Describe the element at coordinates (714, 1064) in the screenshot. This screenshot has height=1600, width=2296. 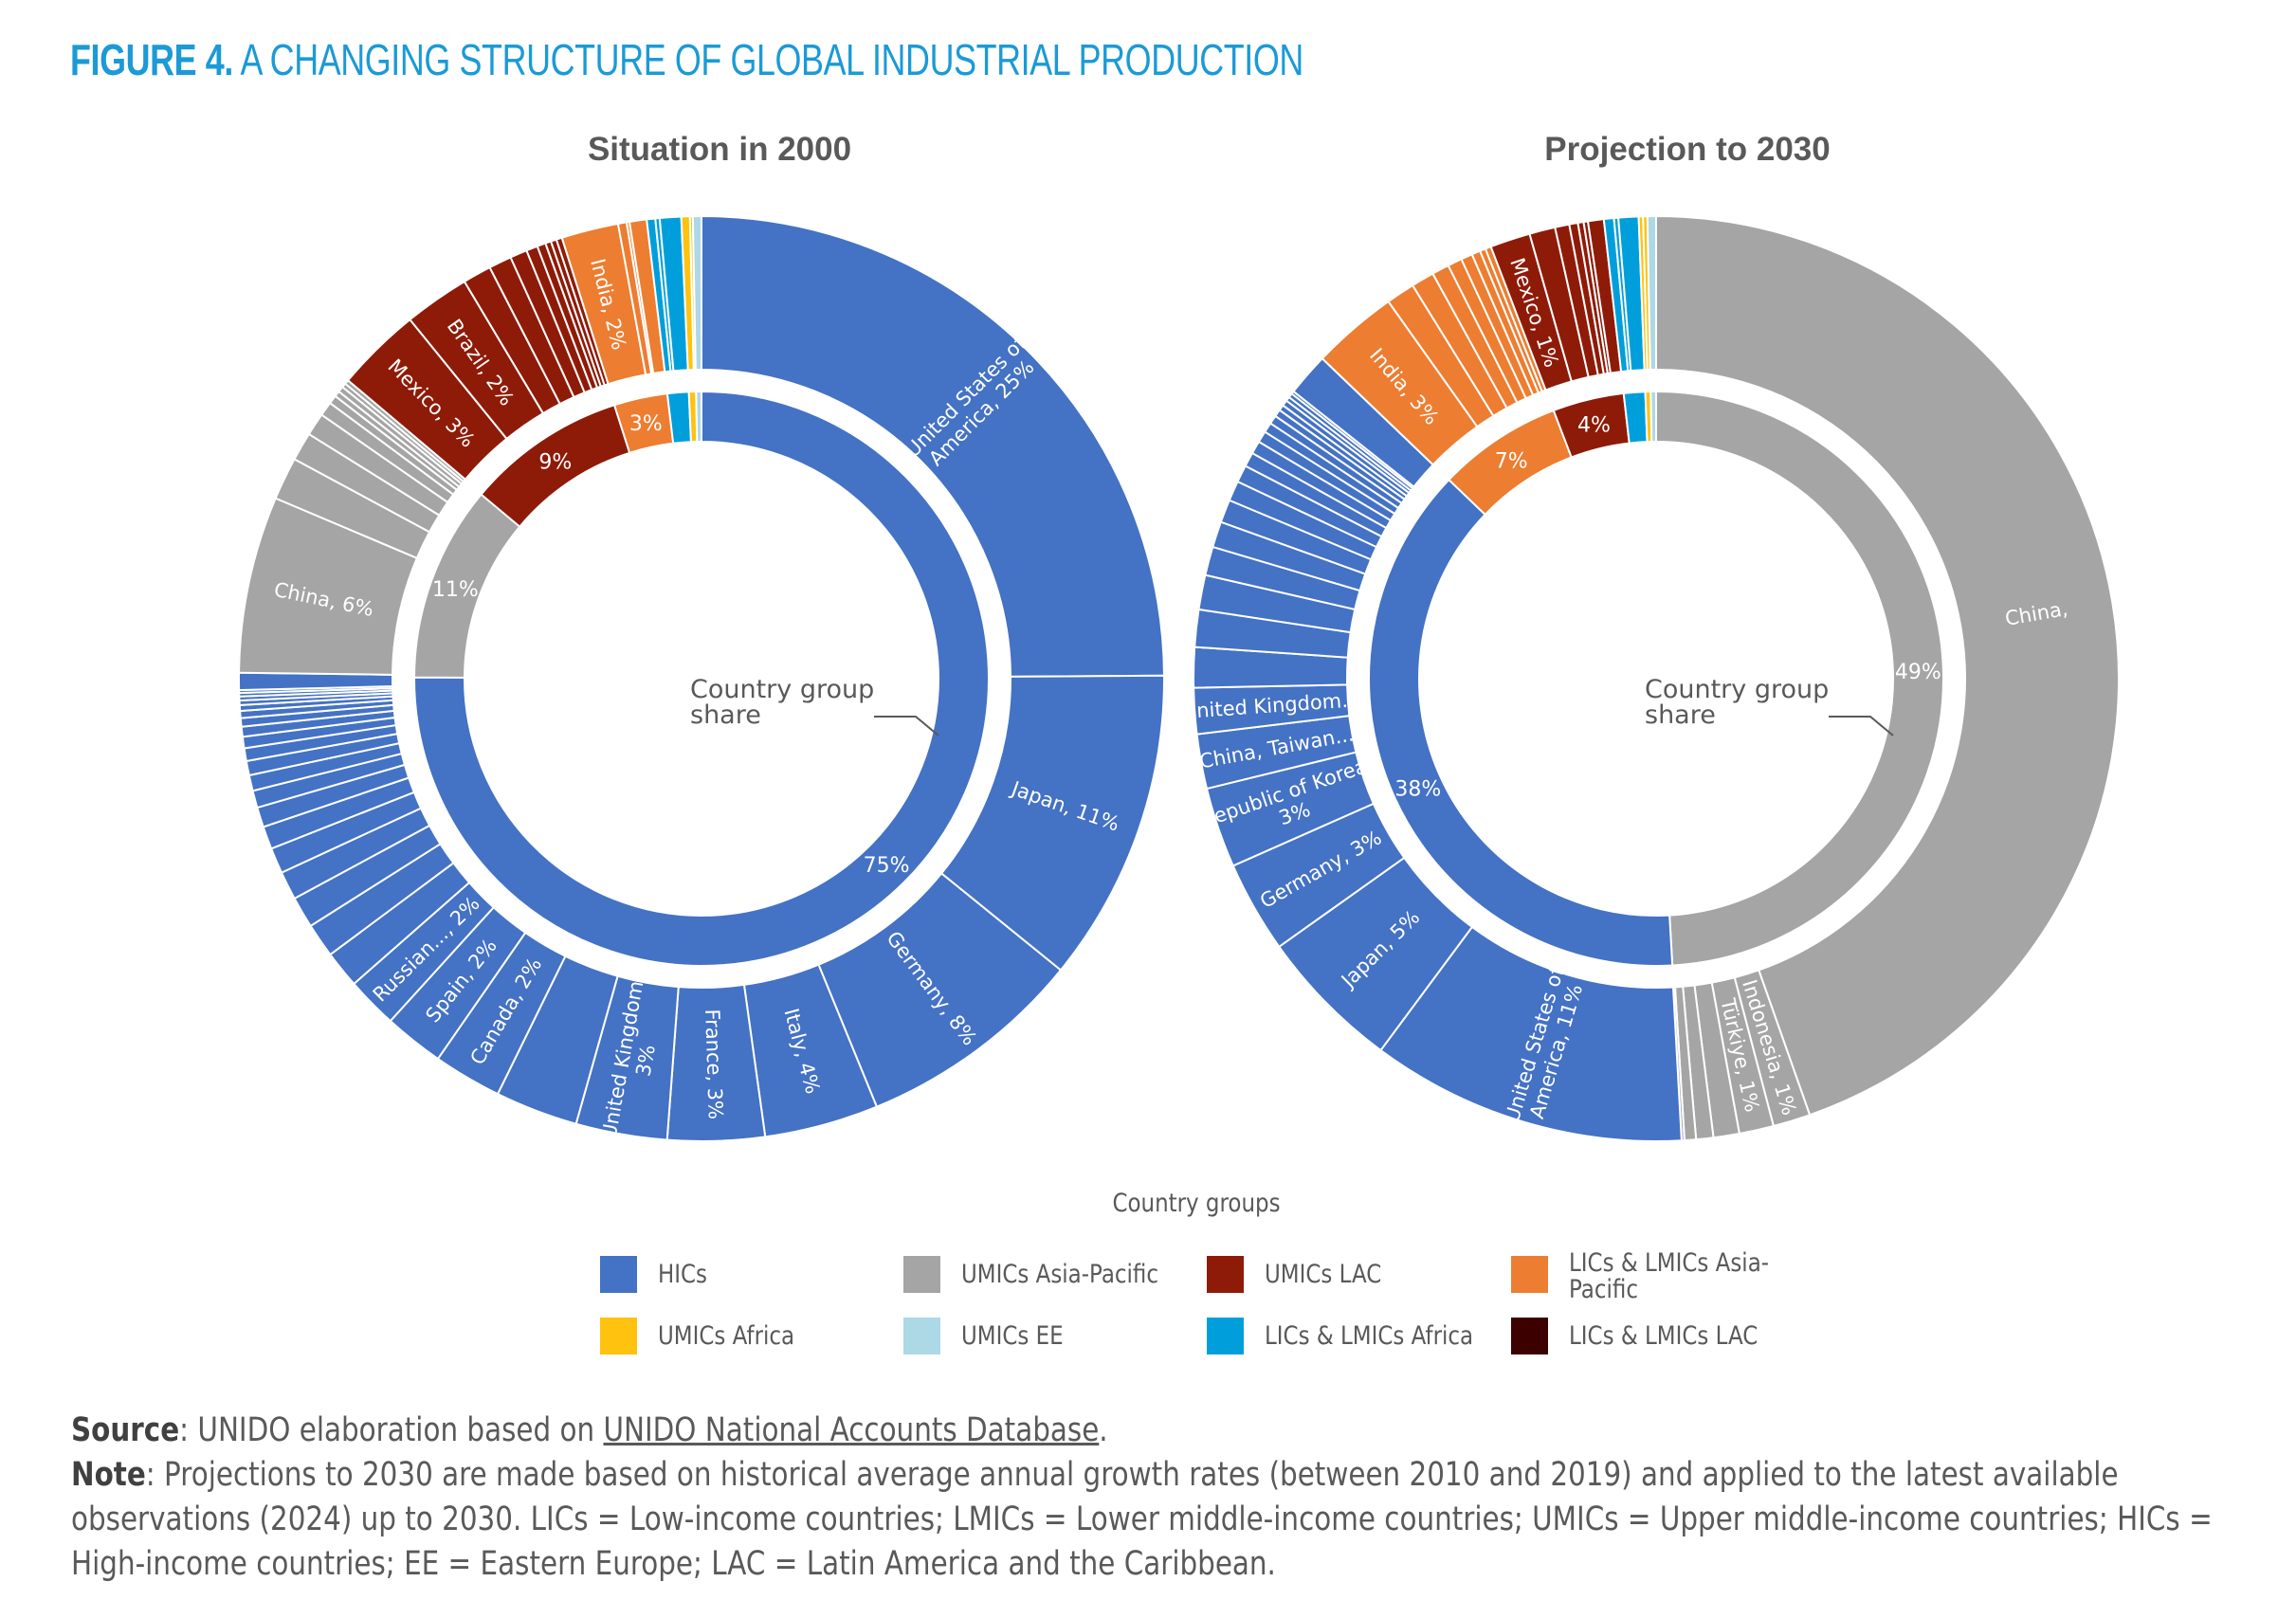
I see `country-label: France, 3%` at that location.